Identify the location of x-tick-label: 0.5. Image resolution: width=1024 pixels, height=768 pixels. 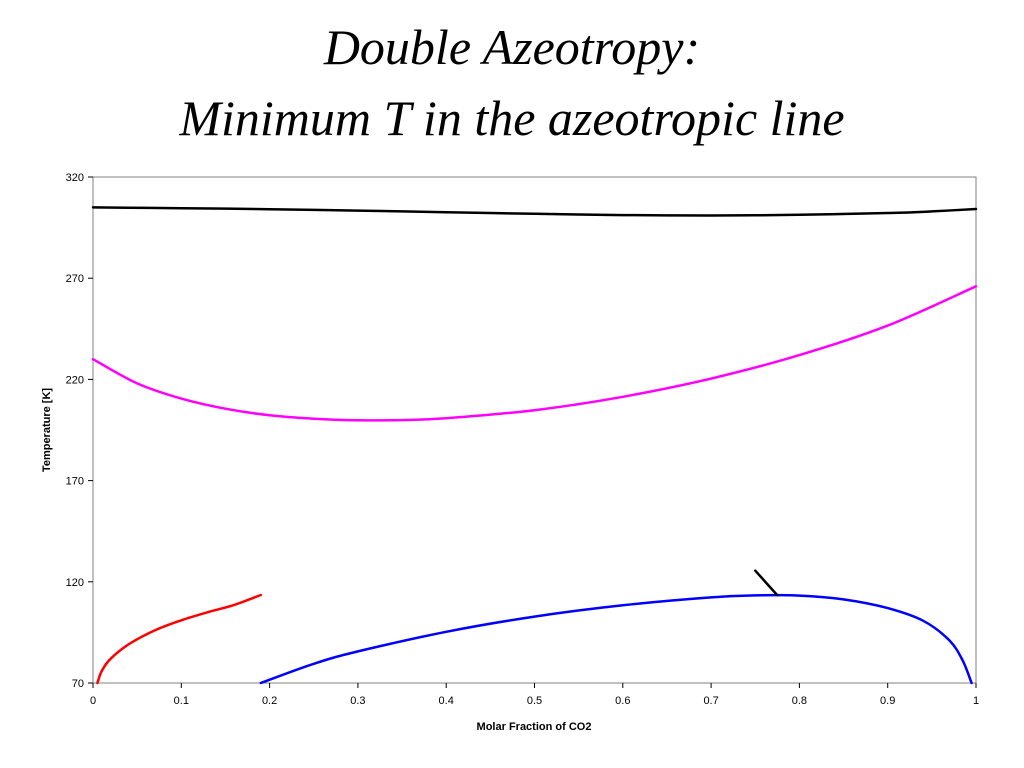
(534, 701).